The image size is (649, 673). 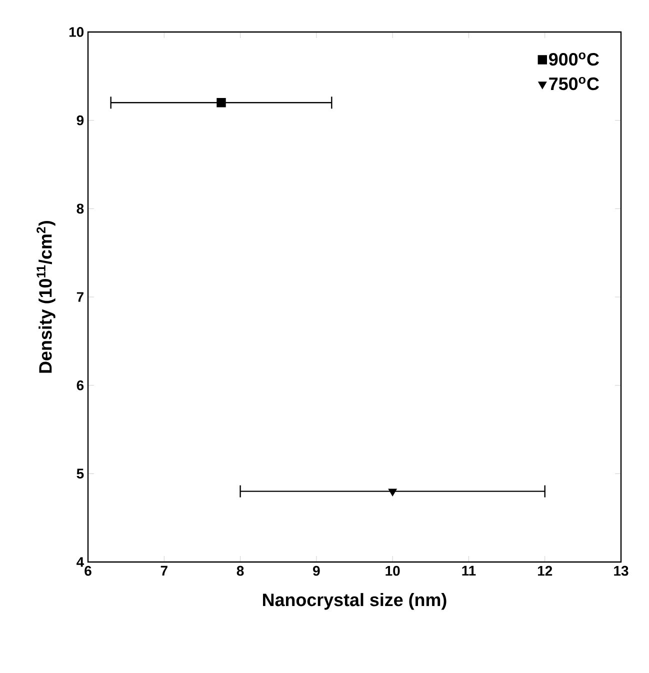 I want to click on y-axis-title: Density (10$^{11}$/cm$^{2}$), so click(x=46, y=296).